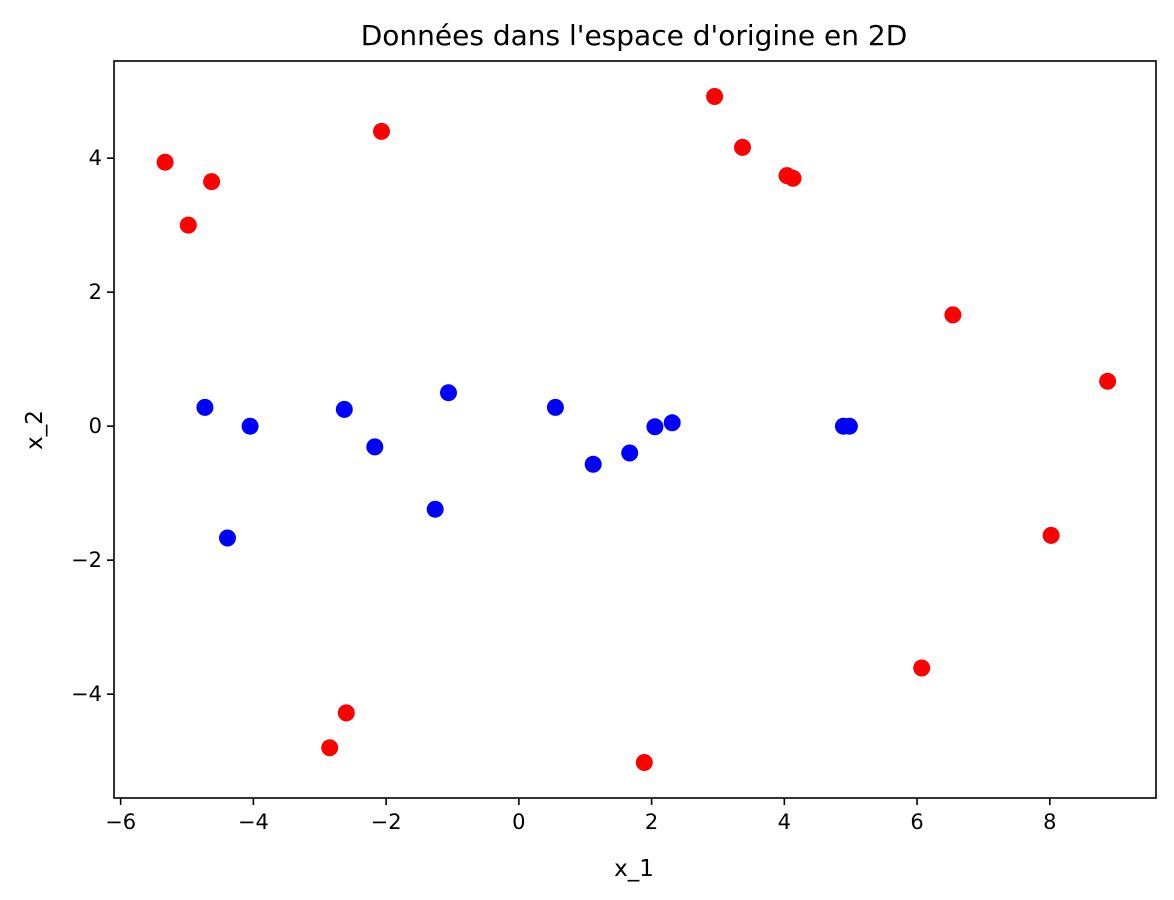 Image resolution: width=1174 pixels, height=900 pixels. I want to click on x-tick-label: −4, so click(253, 822).